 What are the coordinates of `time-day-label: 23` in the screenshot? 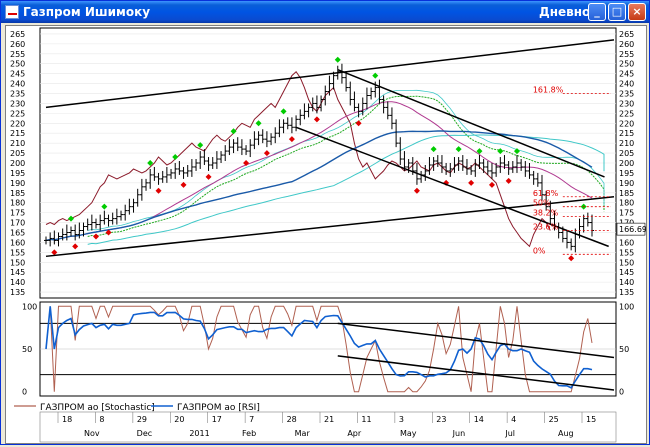 It's located at (441, 419).